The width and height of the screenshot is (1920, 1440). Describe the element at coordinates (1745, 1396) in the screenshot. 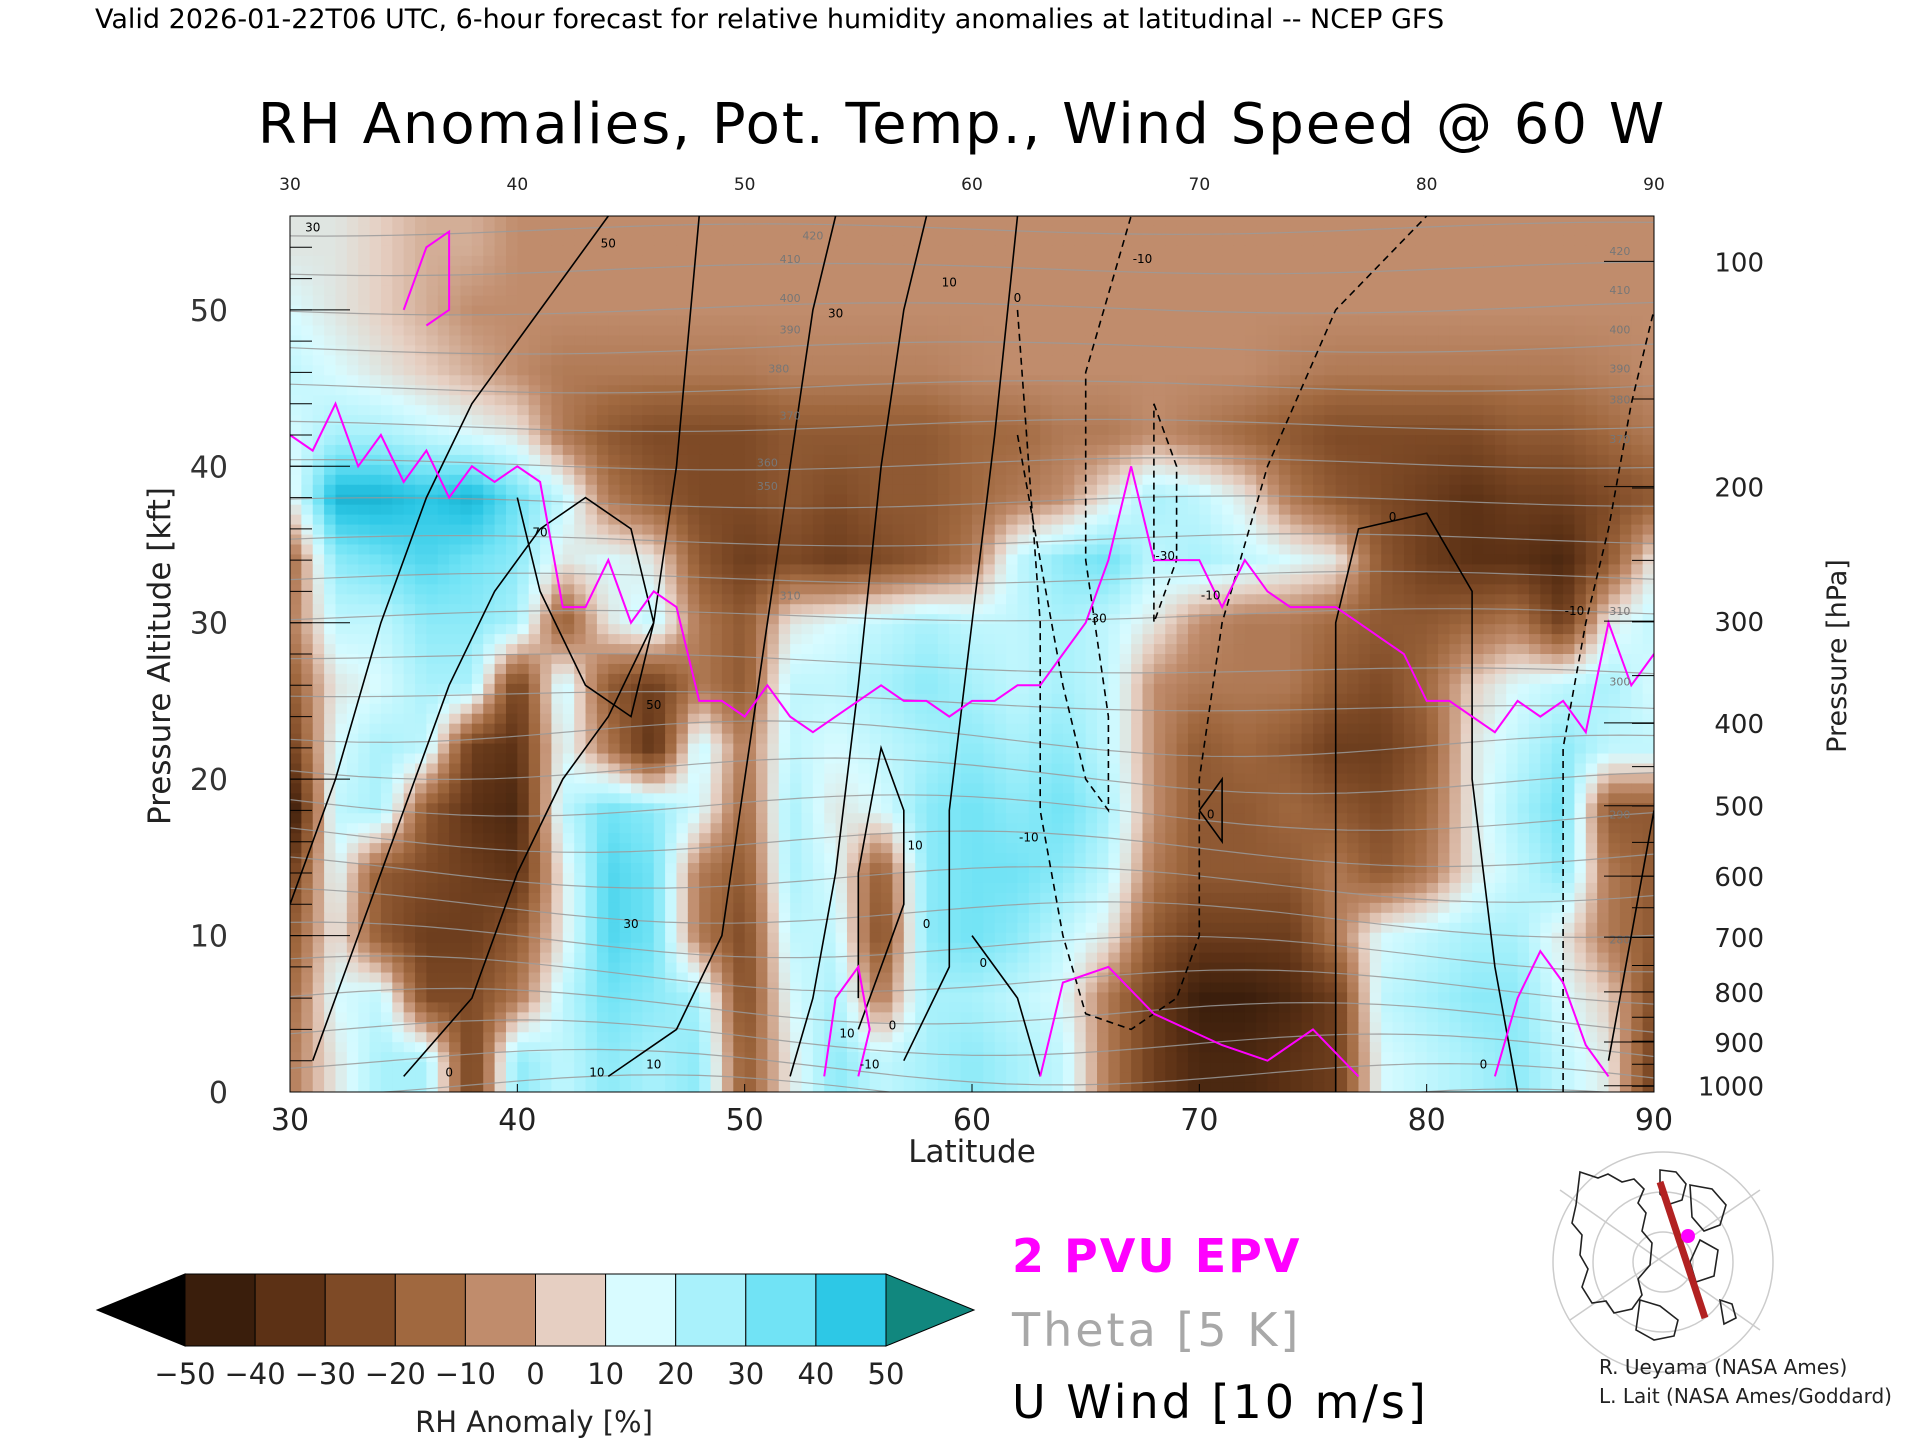

I see `credit-2: L. Lait (NASA Ames/Goddard)` at that location.